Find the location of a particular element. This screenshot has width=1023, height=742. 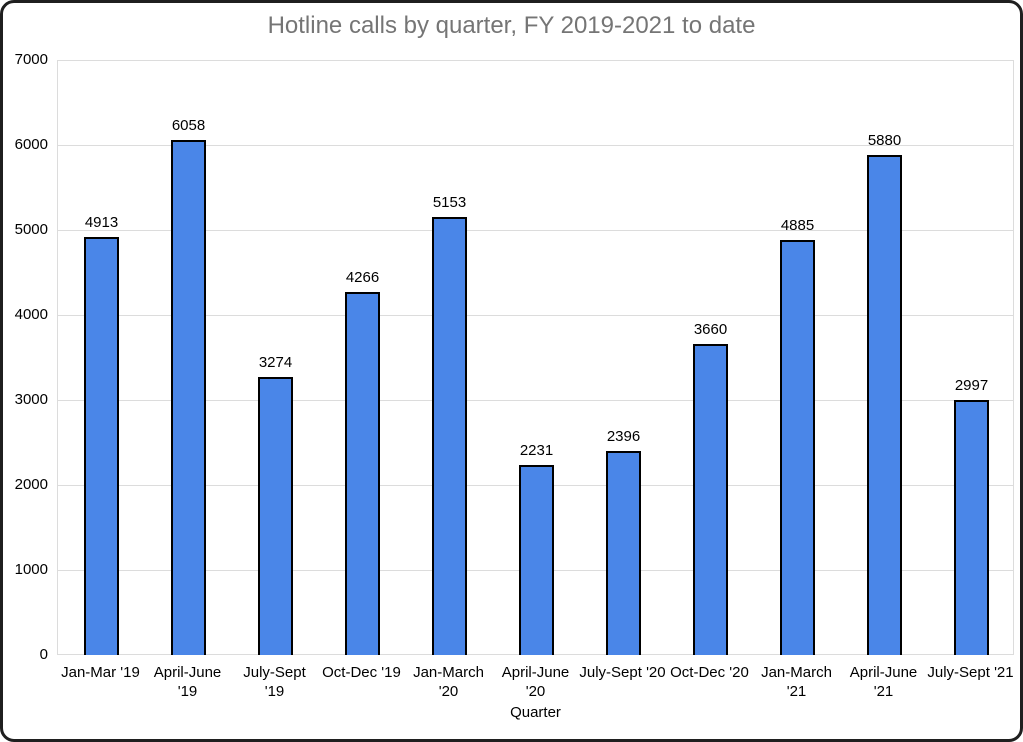

y-tick-label-7000: 7000 is located at coordinates (31, 59).